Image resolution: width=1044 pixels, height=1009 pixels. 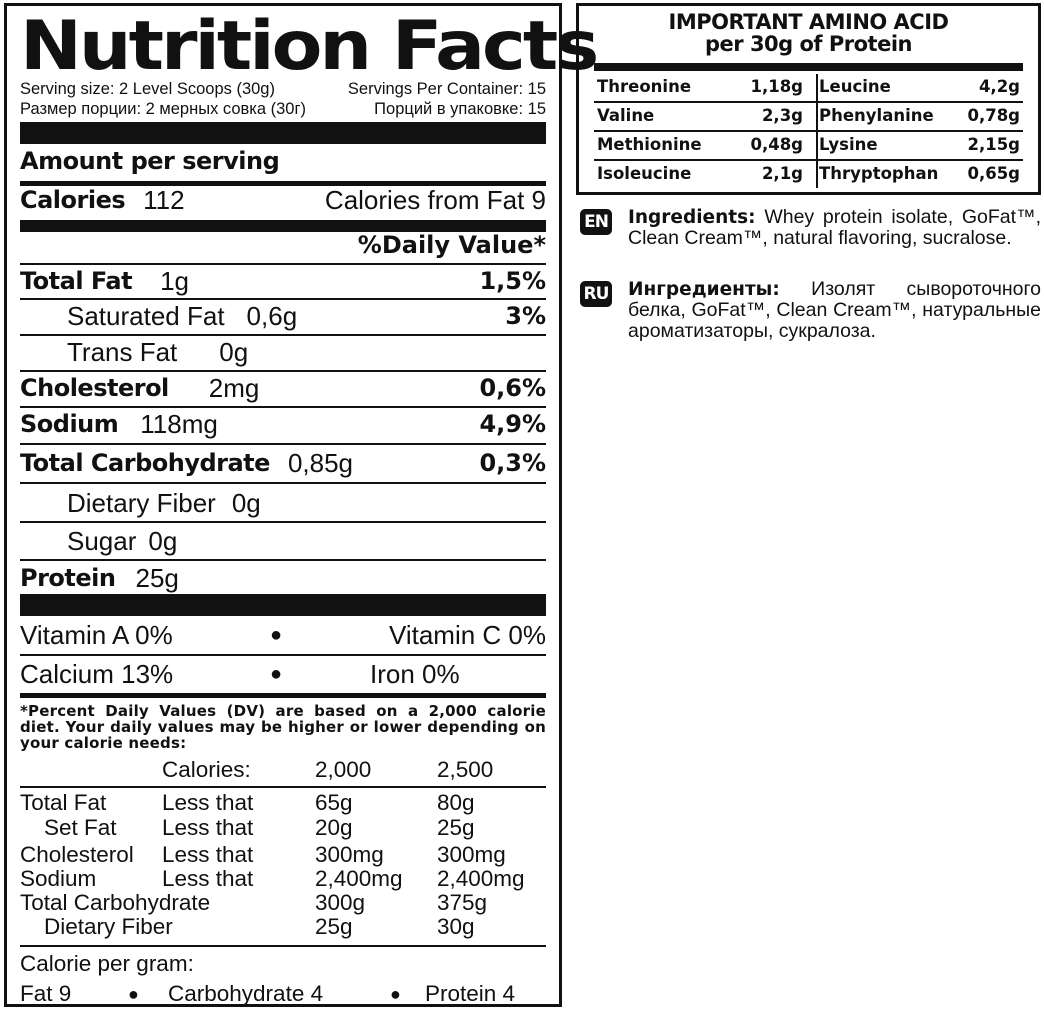 I want to click on calories-value: 112, so click(x=164, y=199).